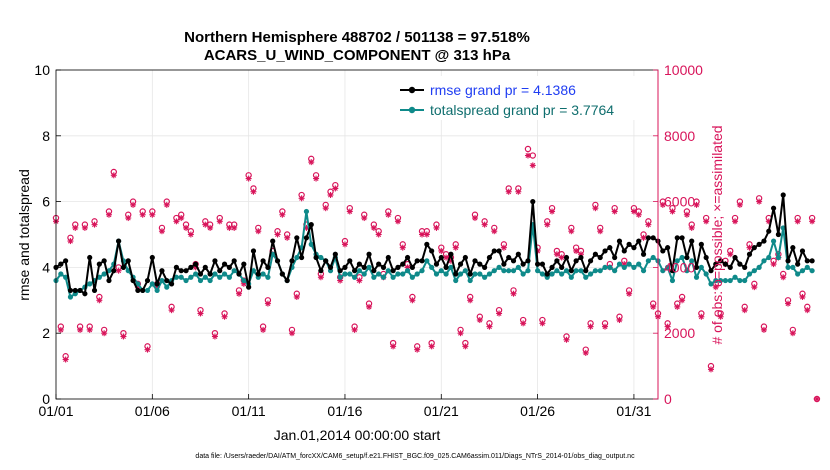 This screenshot has width=830, height=470. What do you see at coordinates (683, 70) in the screenshot?
I see `y-tick-label-right: 10000` at bounding box center [683, 70].